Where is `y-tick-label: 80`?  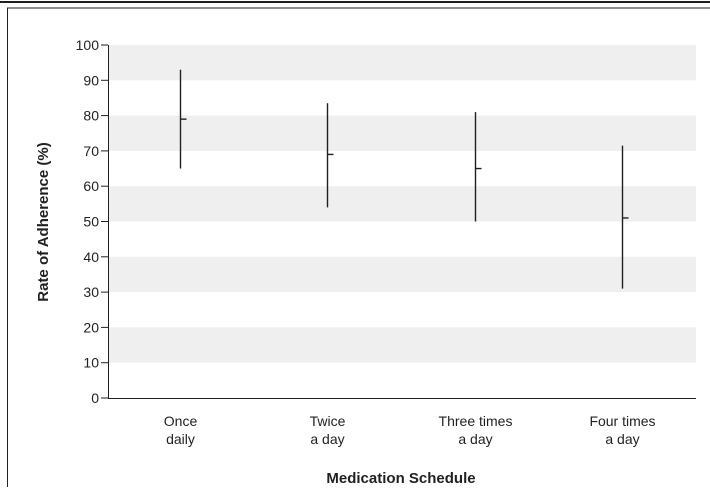
y-tick-label: 80 is located at coordinates (91, 116).